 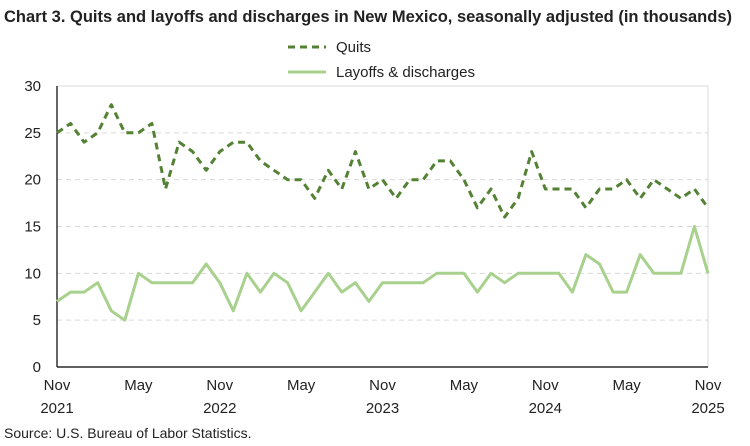 What do you see at coordinates (32, 227) in the screenshot?
I see `y-tick-label: 15` at bounding box center [32, 227].